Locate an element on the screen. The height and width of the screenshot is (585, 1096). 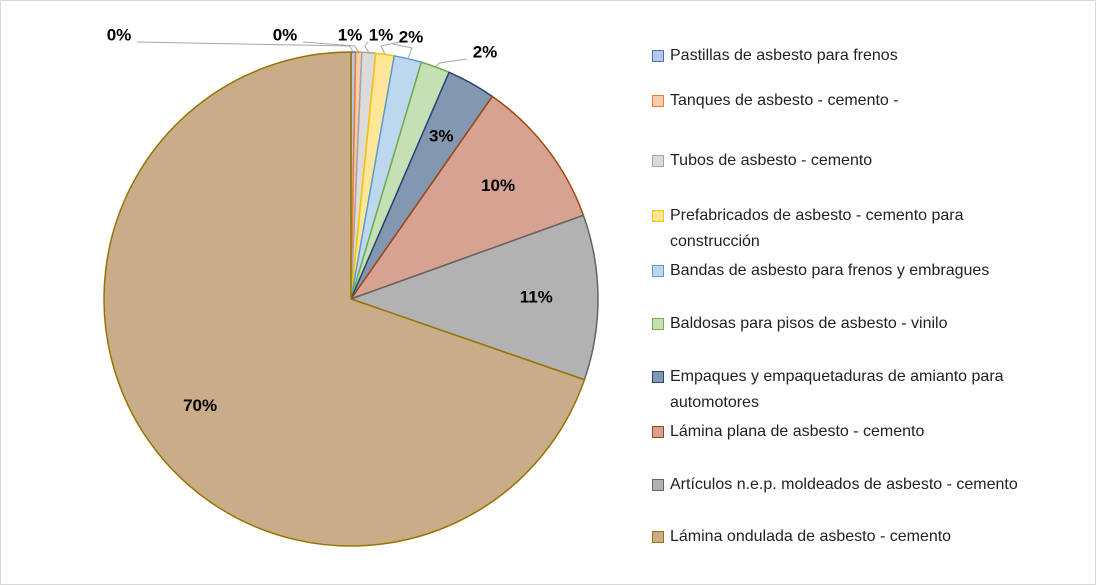
legend-item: Lámina ondulada de asbesto - cemento is located at coordinates (849, 537).